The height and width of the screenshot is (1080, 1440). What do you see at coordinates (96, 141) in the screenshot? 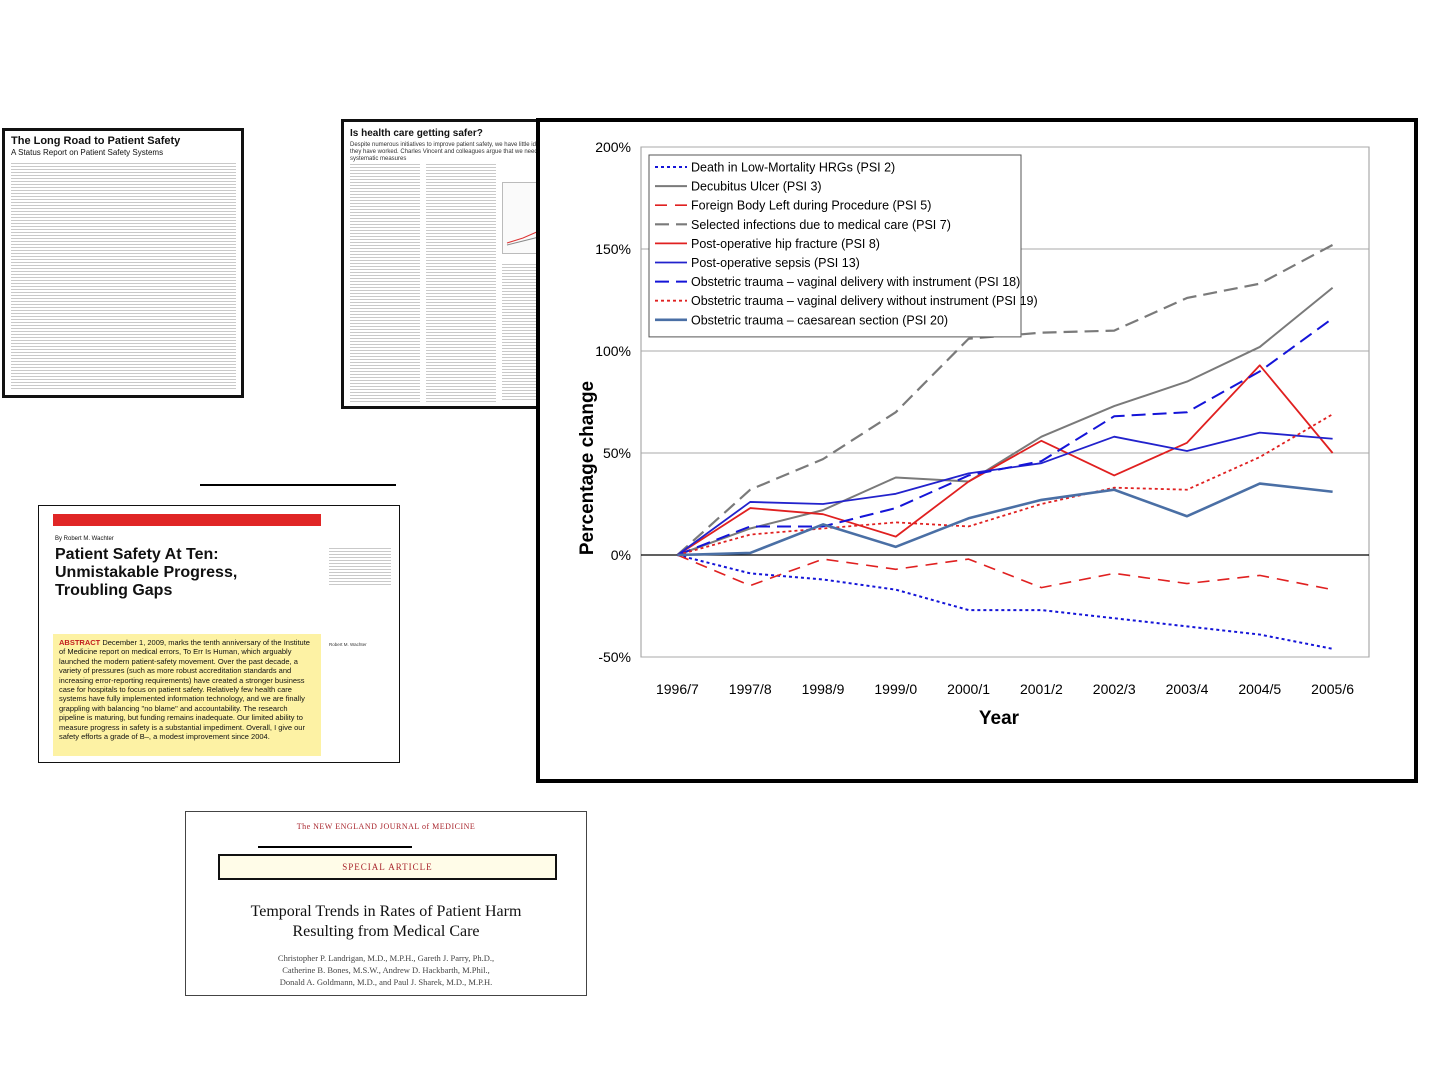
I see `jama-article-title: The Long Road to Patient Safety` at bounding box center [96, 141].